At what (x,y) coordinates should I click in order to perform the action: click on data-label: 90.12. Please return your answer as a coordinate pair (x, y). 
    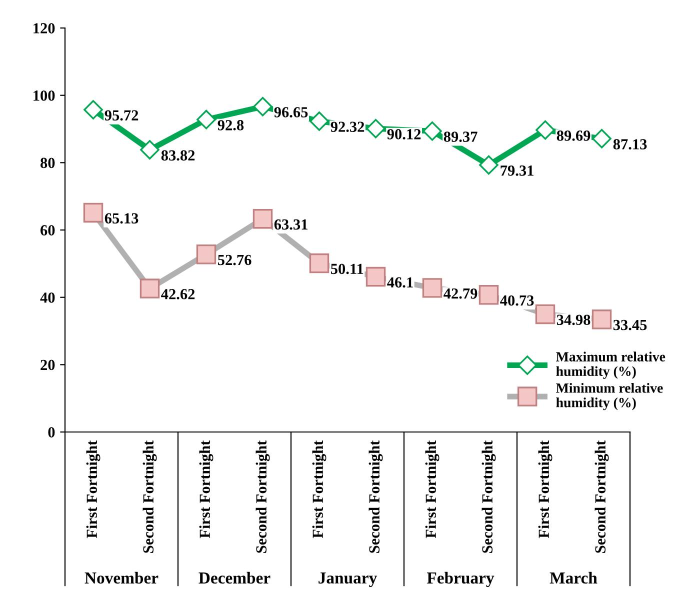
    Looking at the image, I should click on (404, 134).